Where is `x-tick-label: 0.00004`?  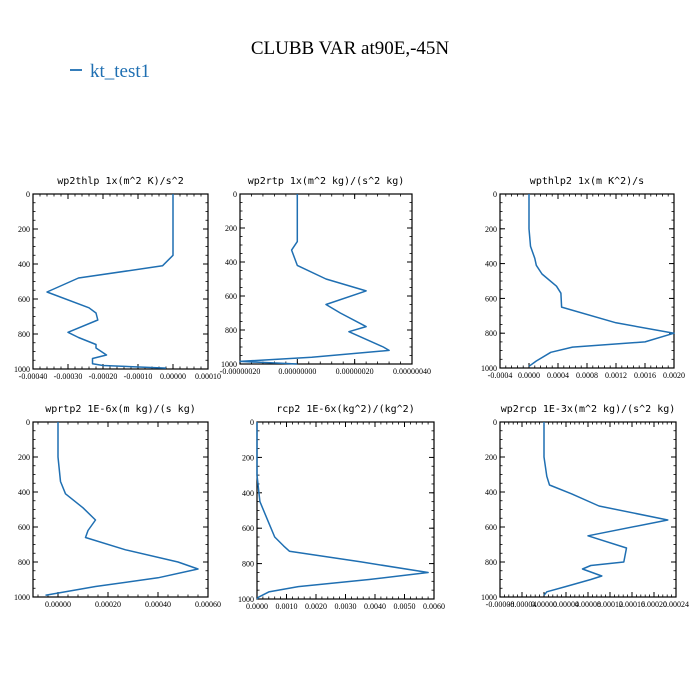 x-tick-label: 0.00004 is located at coordinates (566, 604).